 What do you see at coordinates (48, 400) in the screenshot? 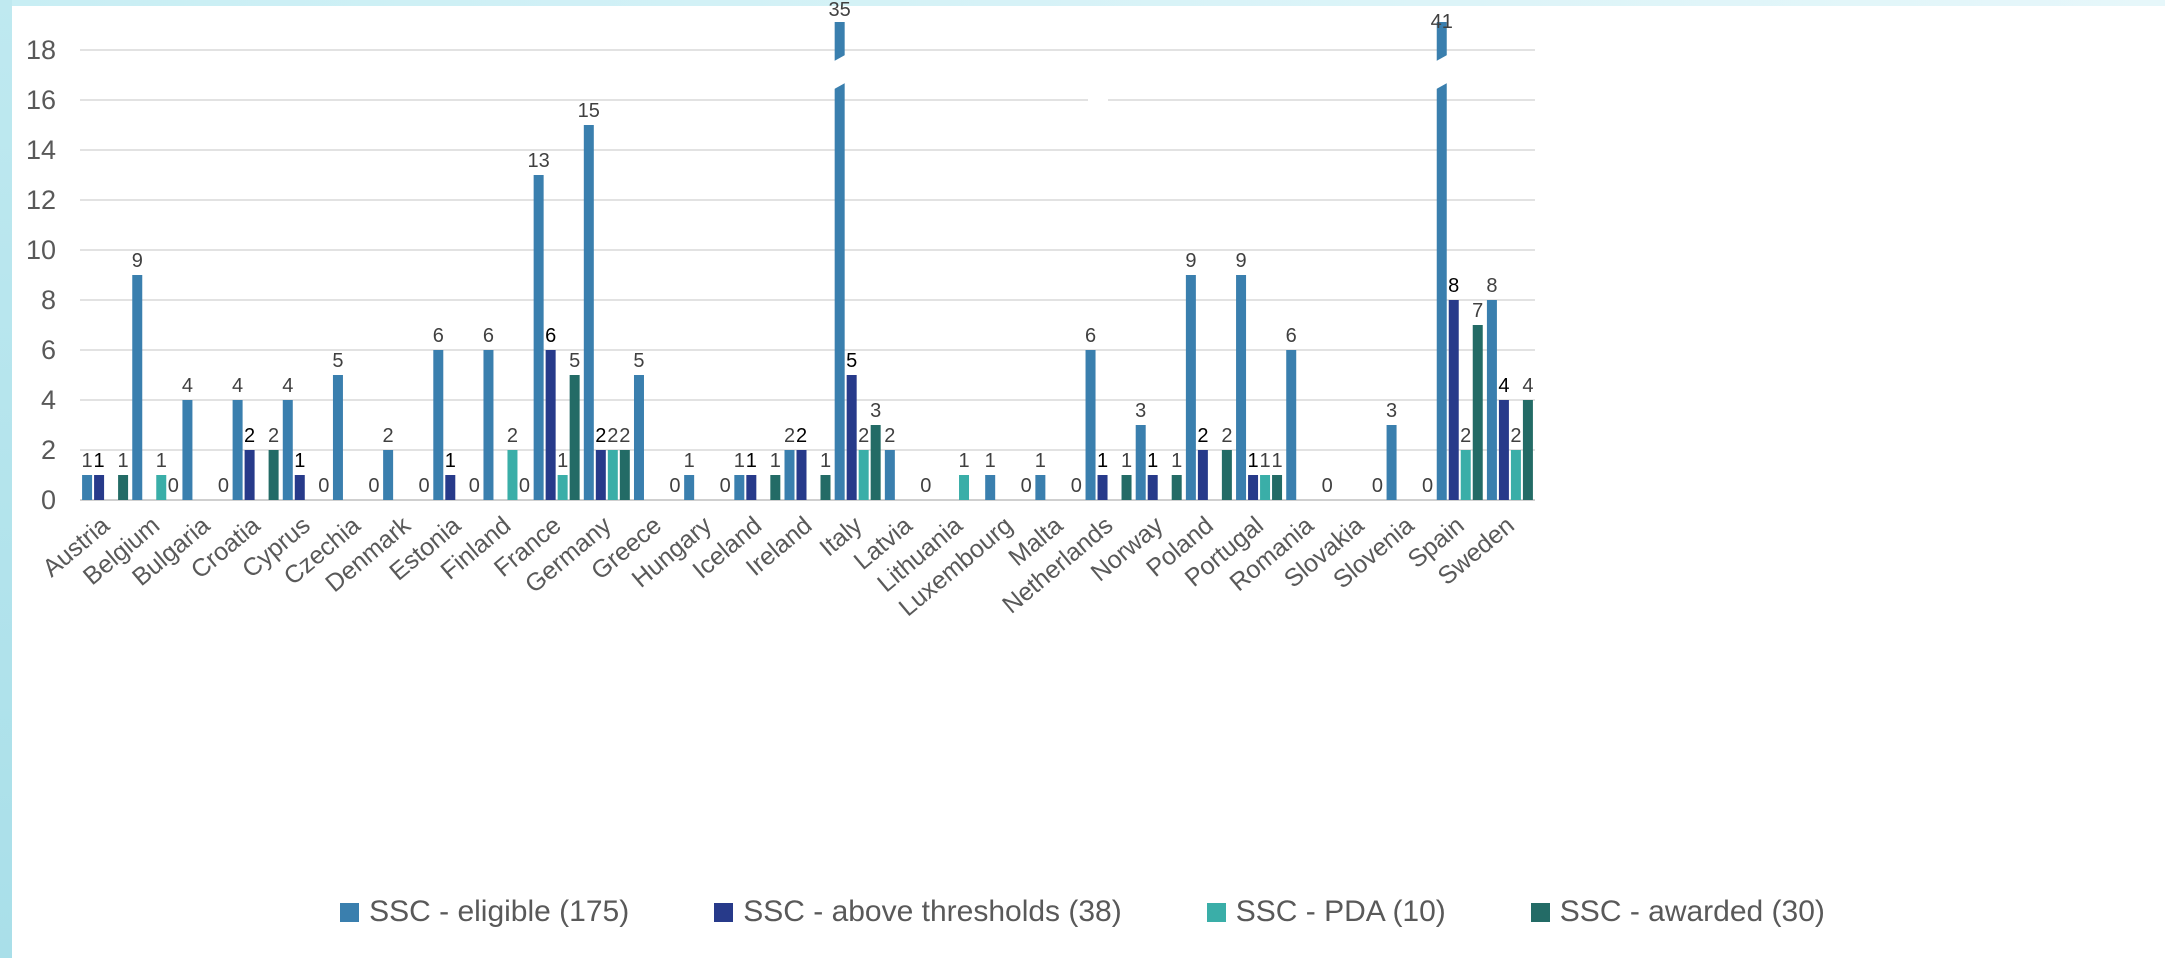
I see `y-tick-label: 4` at bounding box center [48, 400].